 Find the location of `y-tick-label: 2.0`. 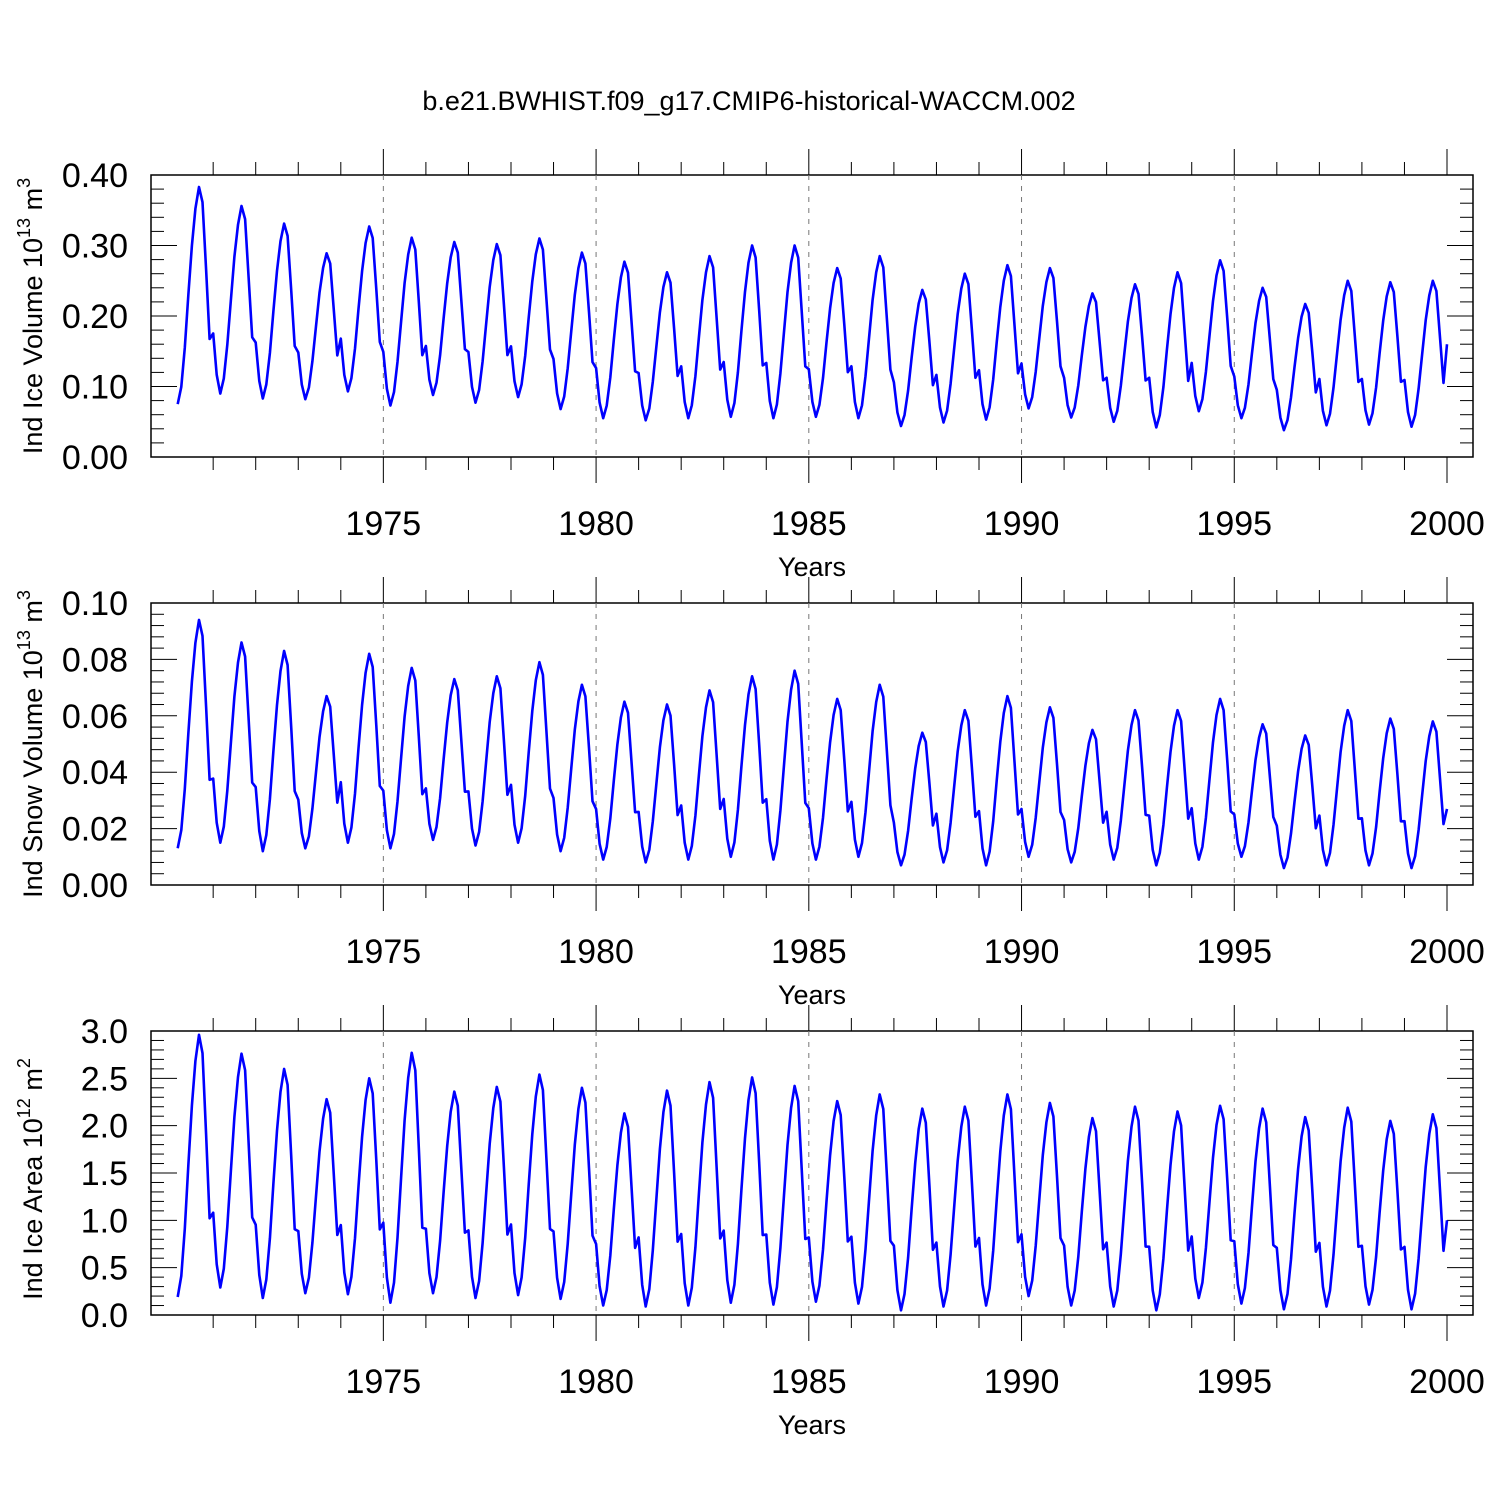

y-tick-label: 2.0 is located at coordinates (104, 1127).